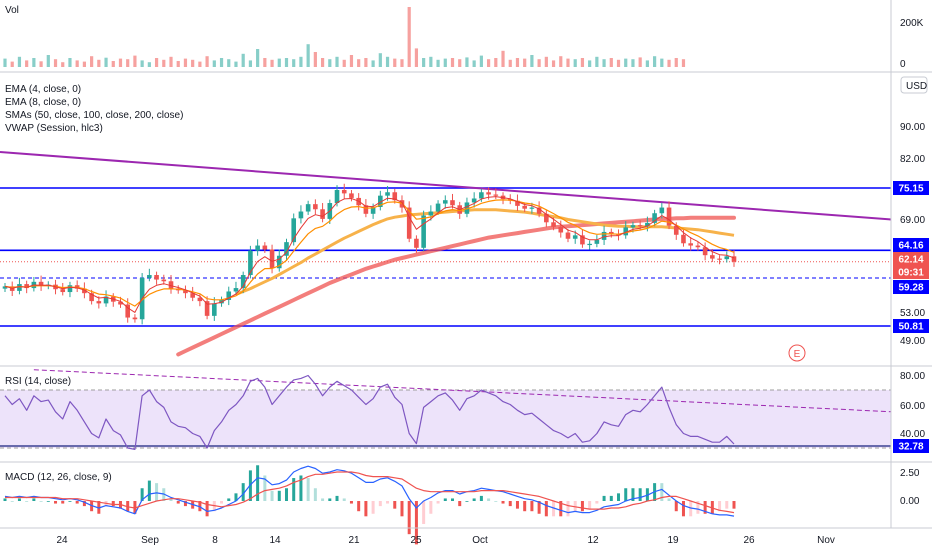  What do you see at coordinates (54, 128) in the screenshot?
I see `indicator-legend-vwap: VWAP (Session, hlc3)` at bounding box center [54, 128].